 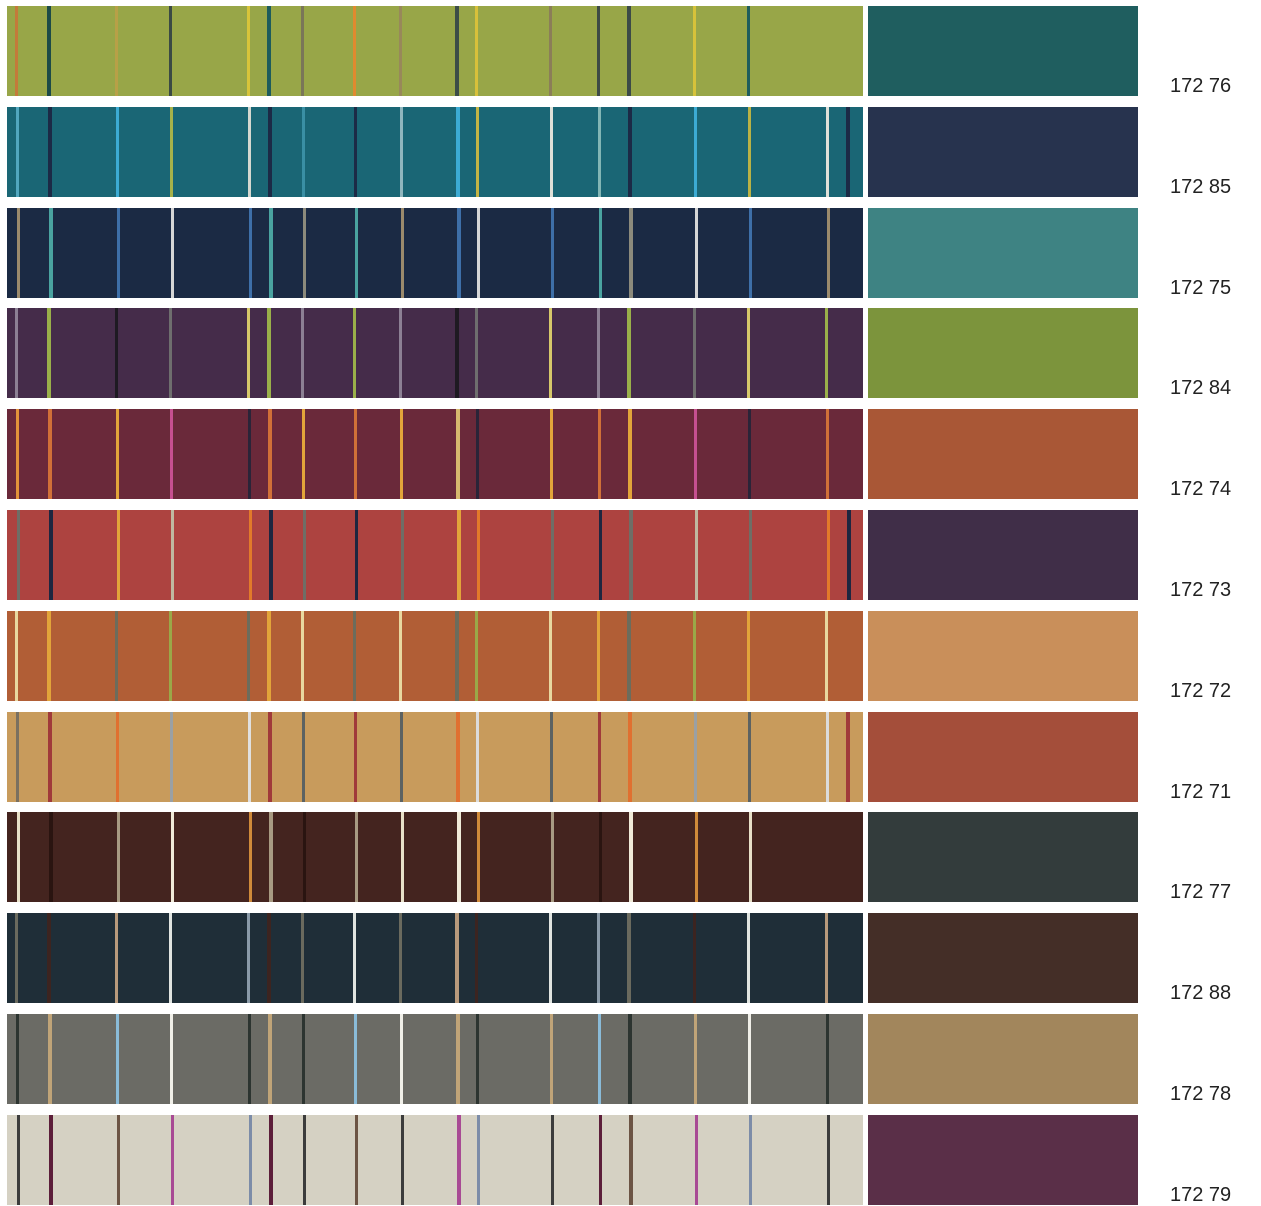 What do you see at coordinates (1201, 1195) in the screenshot?
I see `swatch-code-label: 172 79` at bounding box center [1201, 1195].